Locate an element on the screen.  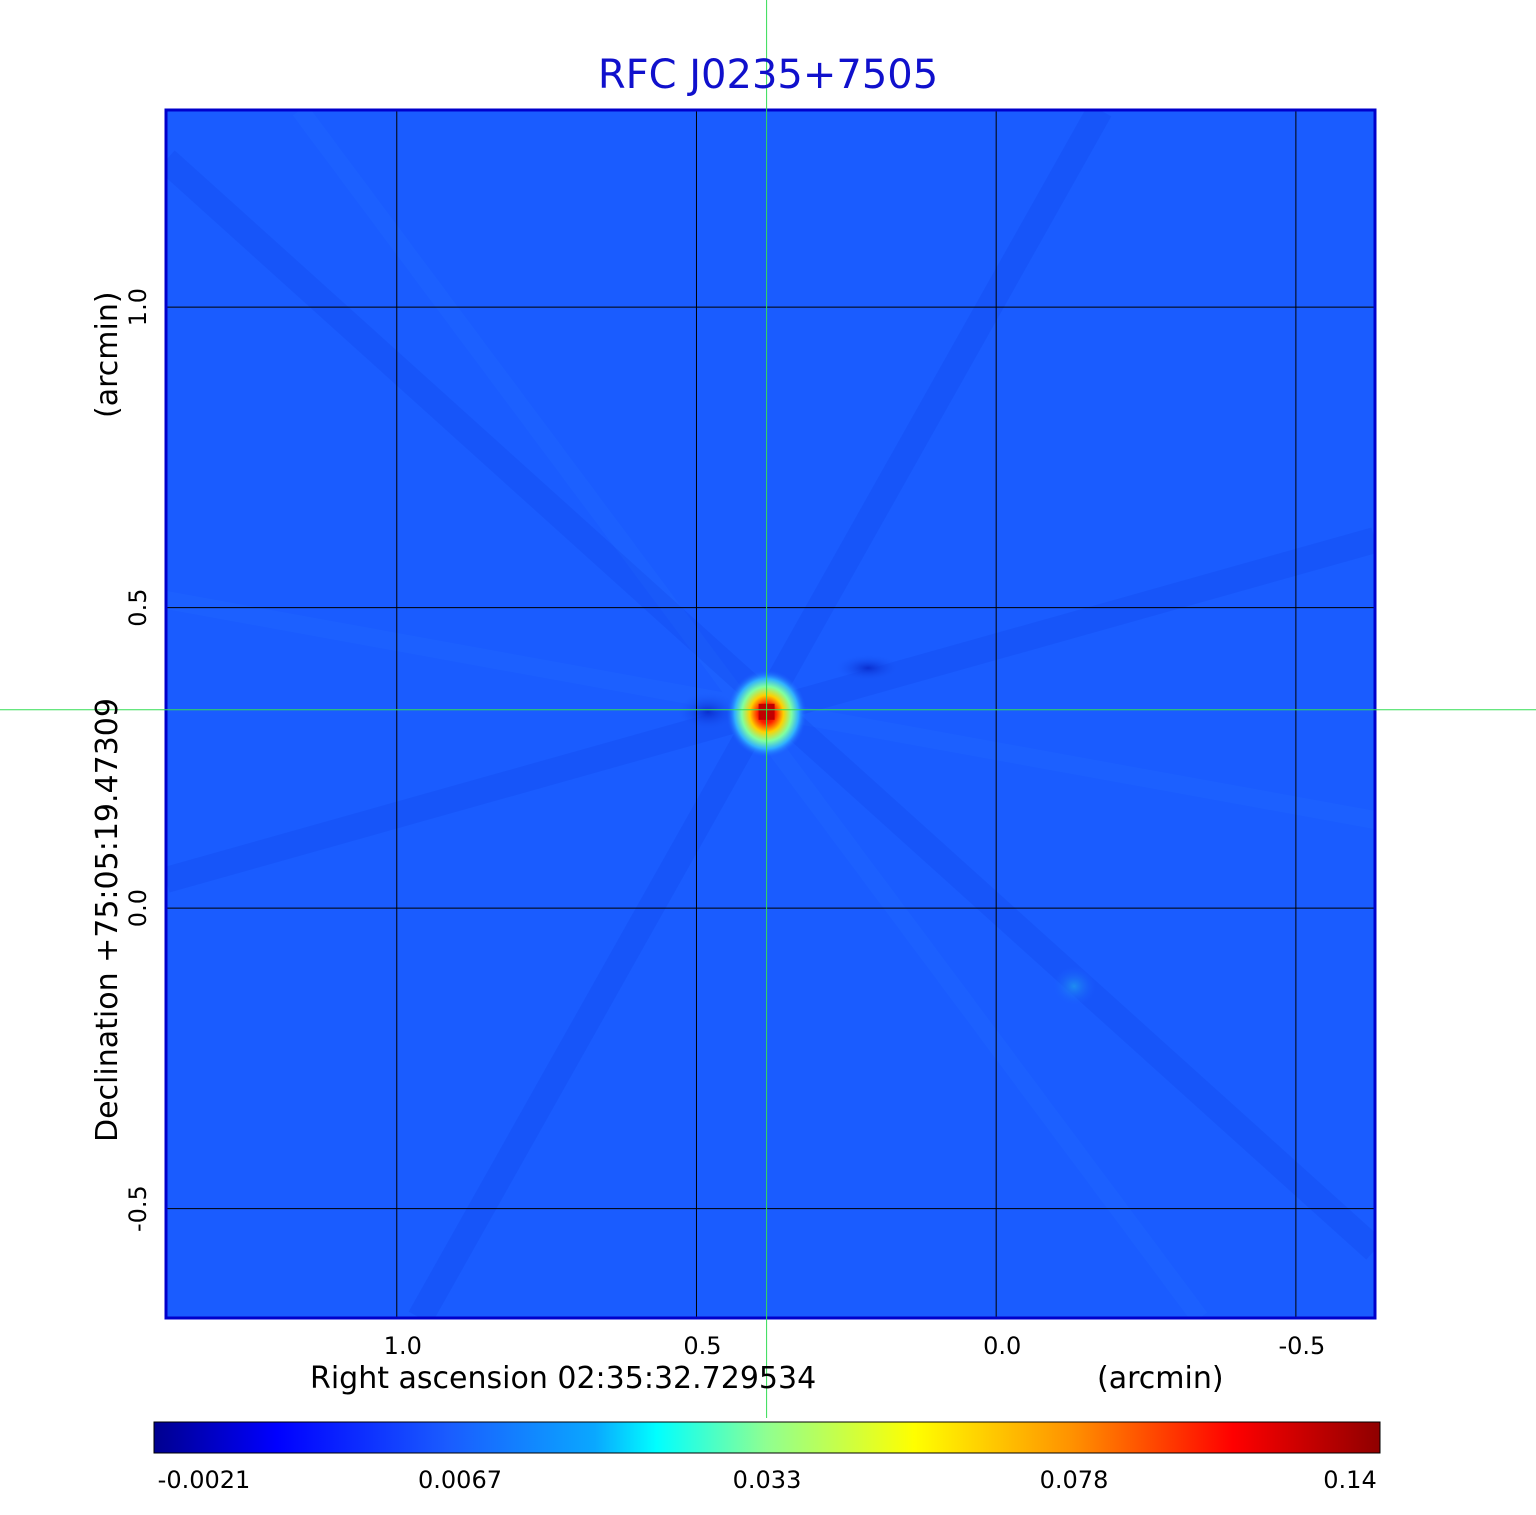
y-tick-label: 0.5 is located at coordinates (138, 608).